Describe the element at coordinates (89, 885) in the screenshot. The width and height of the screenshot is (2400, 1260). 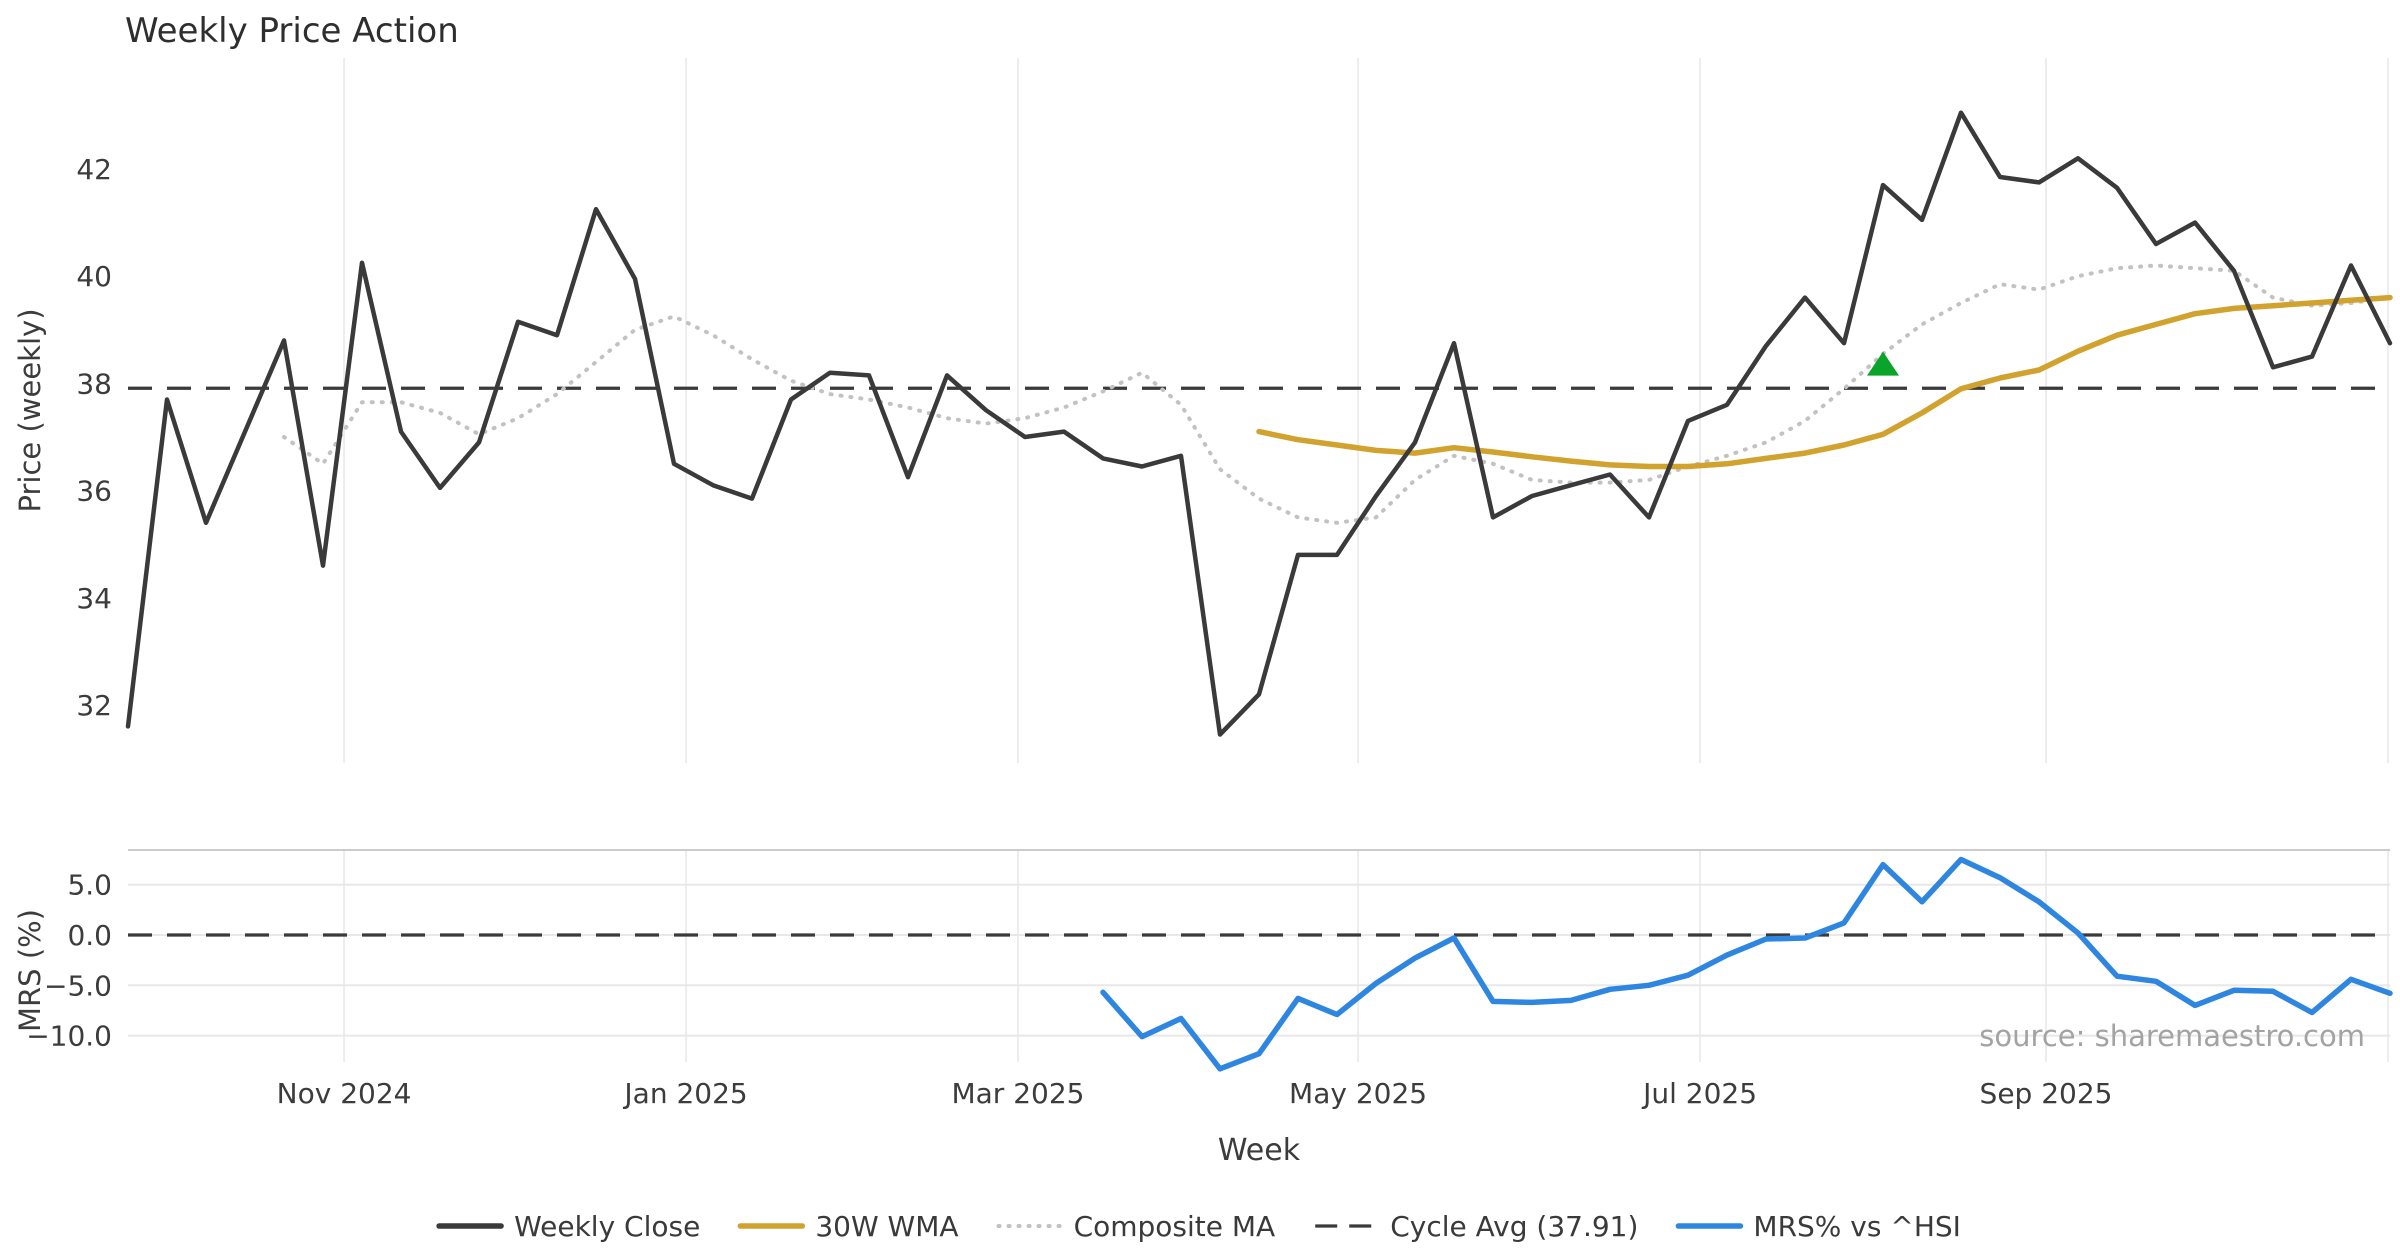
I see `mrs-ytick-label: 5.0` at that location.